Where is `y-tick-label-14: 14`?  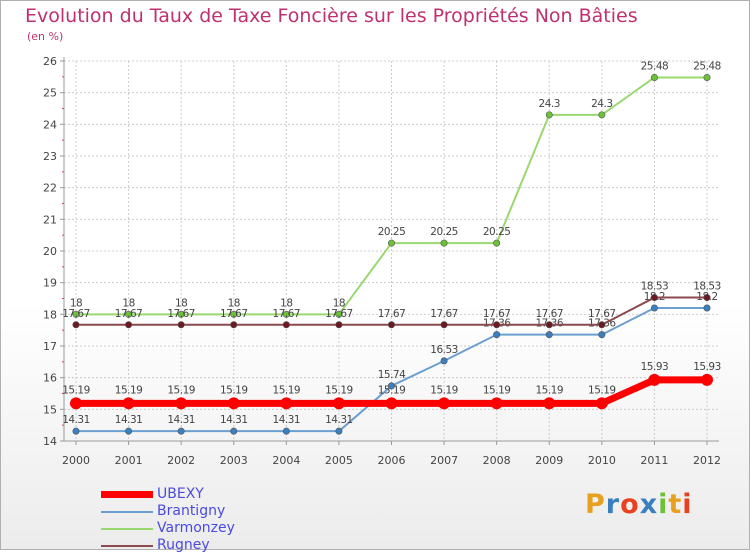 y-tick-label-14: 14 is located at coordinates (50, 441).